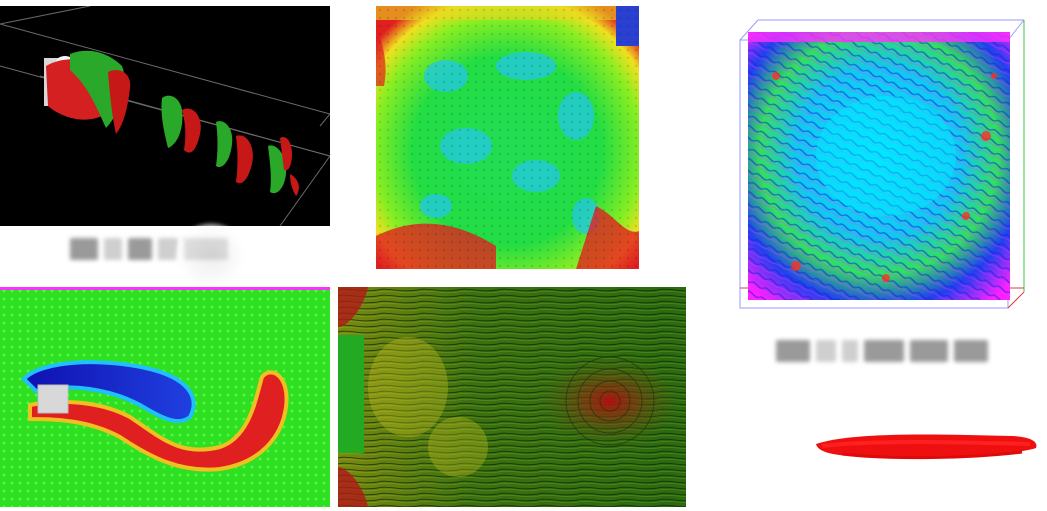 The image size is (1047, 511). I want to click on caption-vortex-3d-glow, so click(211, 257).